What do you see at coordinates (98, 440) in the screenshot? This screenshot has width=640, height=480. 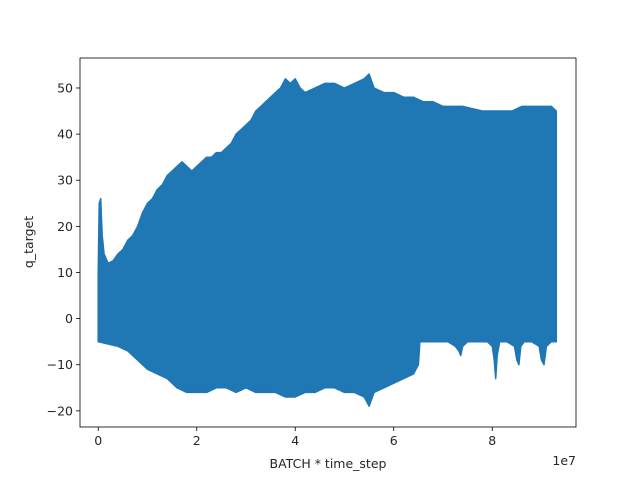 I see `x-tick-label: 0` at bounding box center [98, 440].